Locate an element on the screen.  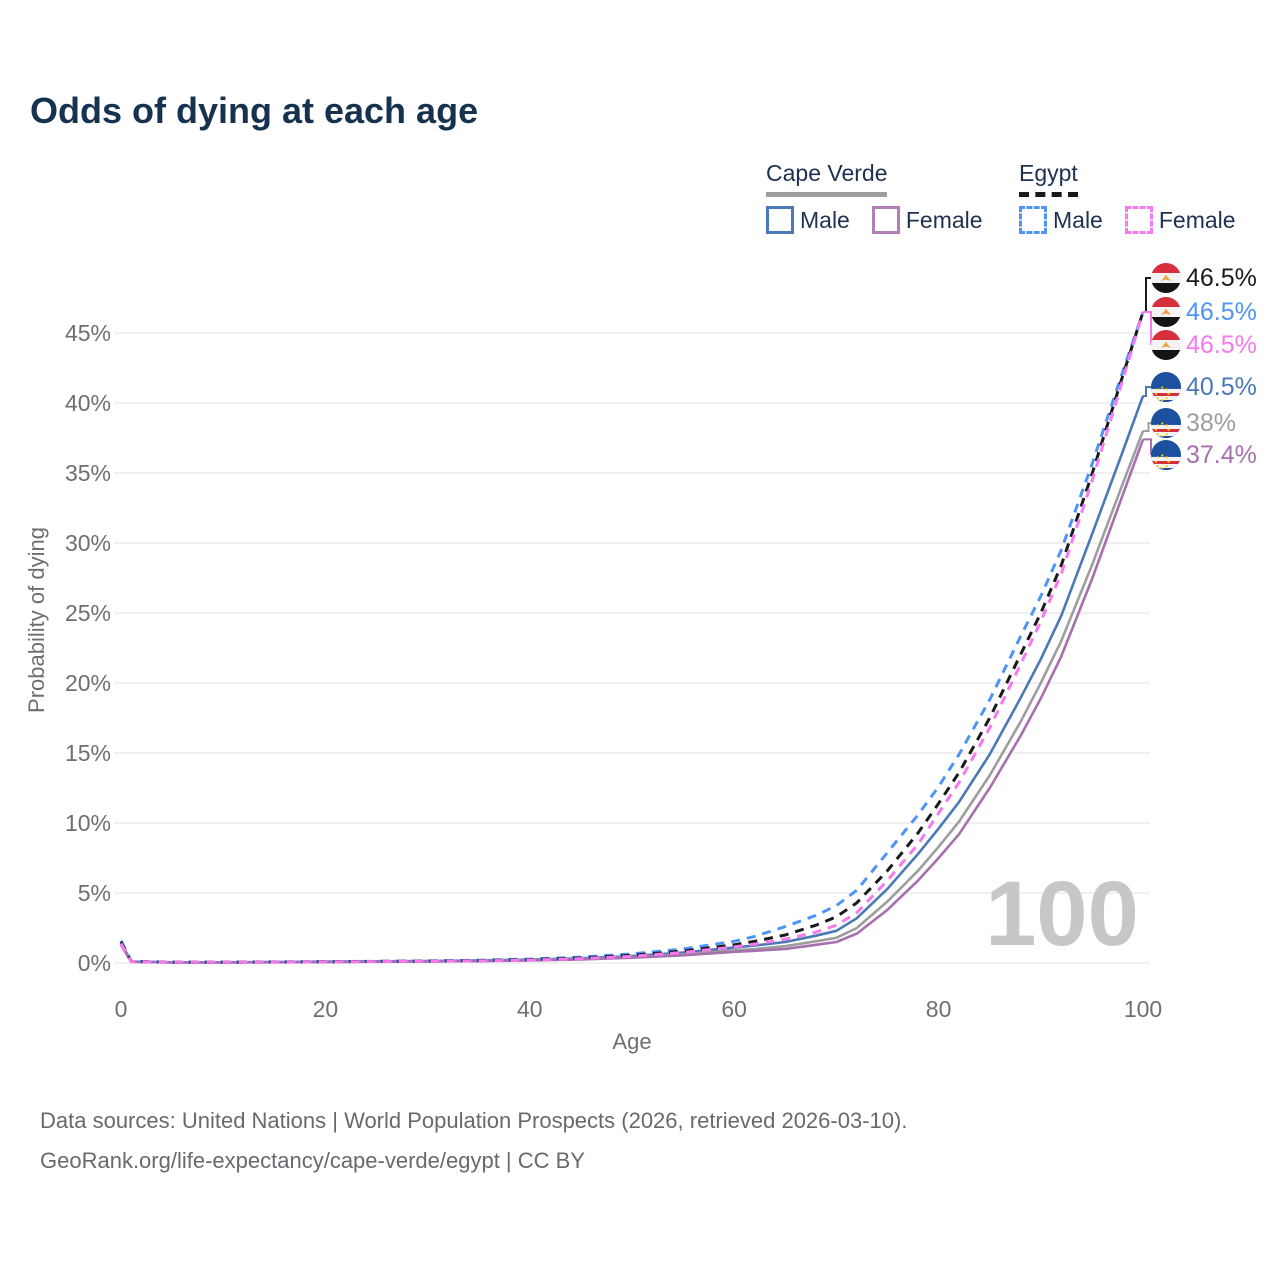
end-label-cape-verde-female: 37.4% is located at coordinates (1221, 455).